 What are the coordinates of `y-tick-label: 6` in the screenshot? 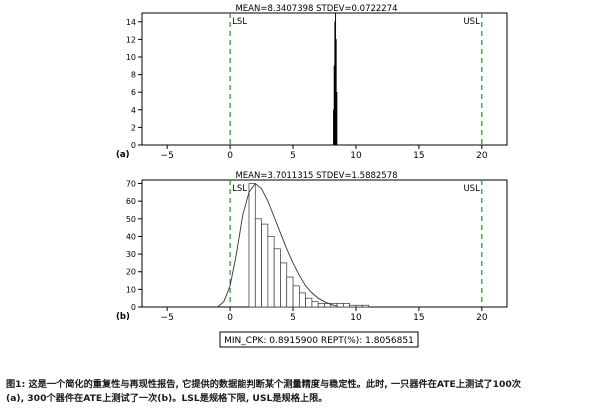 It's located at (133, 92).